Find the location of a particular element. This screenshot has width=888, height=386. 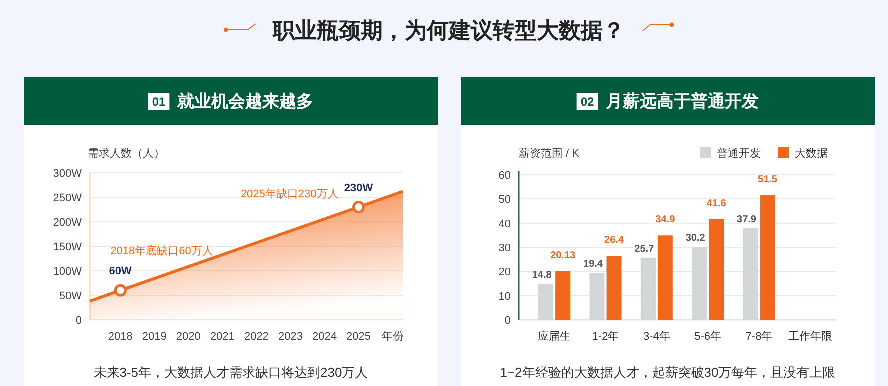

x-tick-label: 2022 is located at coordinates (256, 337).